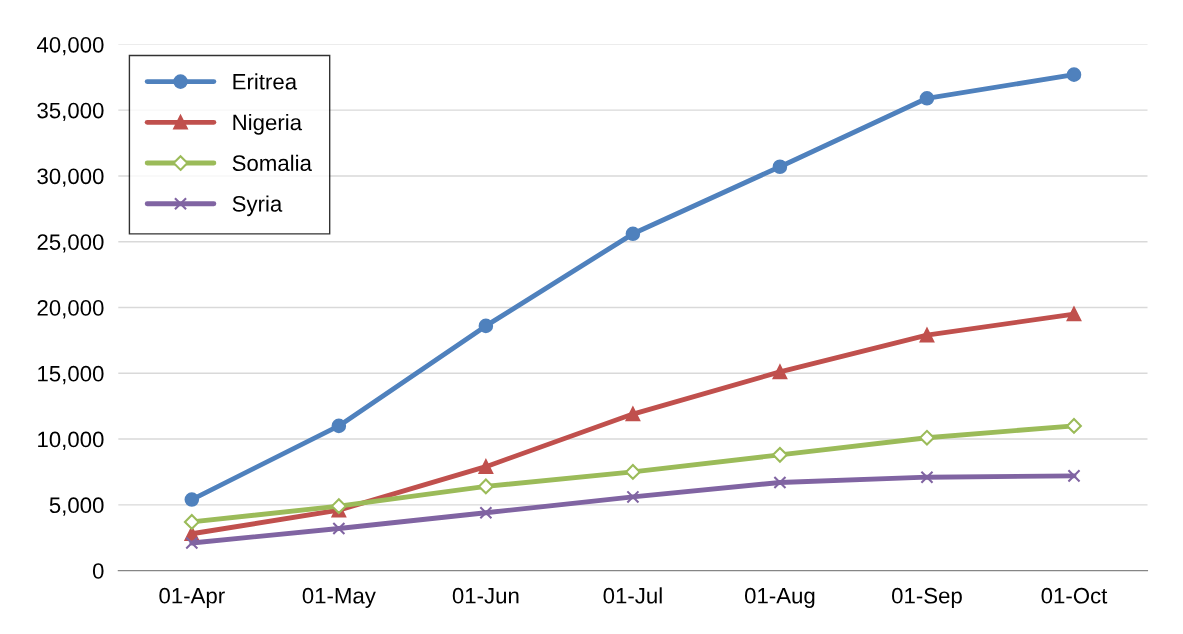 Image resolution: width=1183 pixels, height=634 pixels. What do you see at coordinates (70, 309) in the screenshot?
I see `y-tick-label: 20,000` at bounding box center [70, 309].